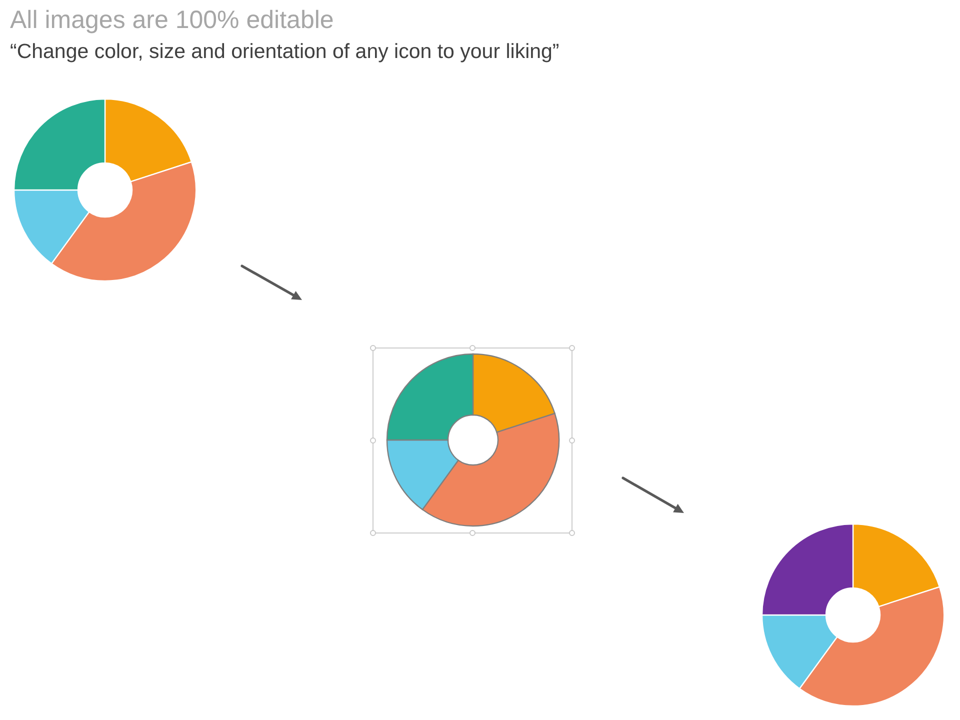 This screenshot has width=960, height=720. I want to click on chart-title: All images are 100% editable, so click(172, 20).